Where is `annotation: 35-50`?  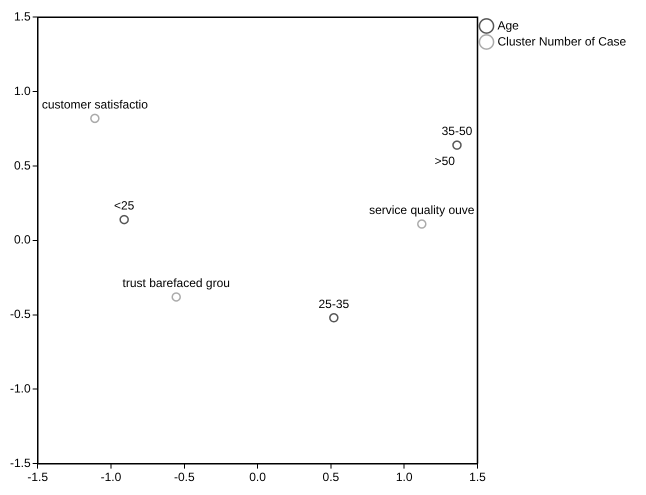 annotation: 35-50 is located at coordinates (457, 131).